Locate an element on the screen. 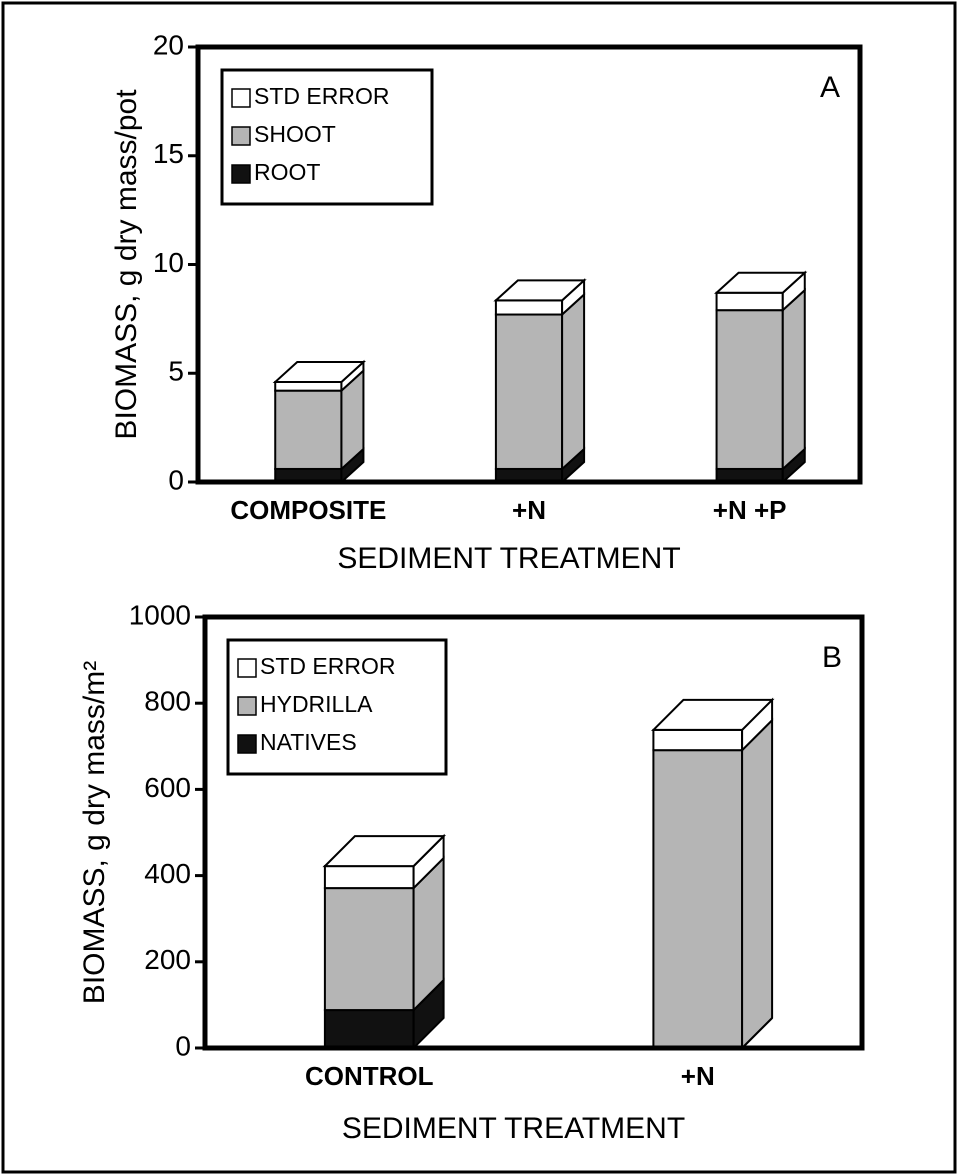  y-tick-label: 15 is located at coordinates (168, 153).